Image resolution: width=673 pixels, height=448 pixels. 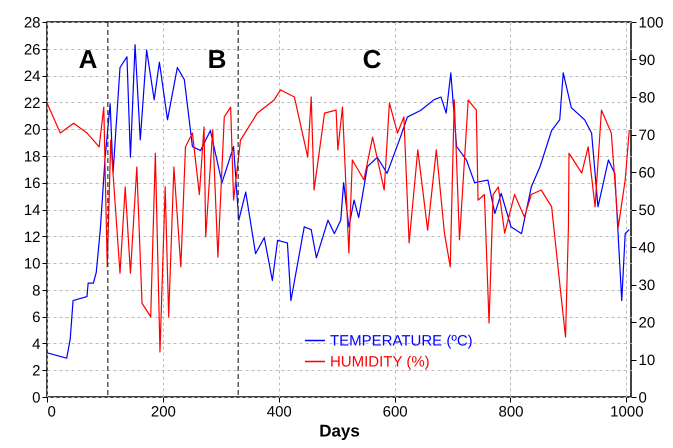 I want to click on y-tick-label: 2, so click(x=36, y=371).